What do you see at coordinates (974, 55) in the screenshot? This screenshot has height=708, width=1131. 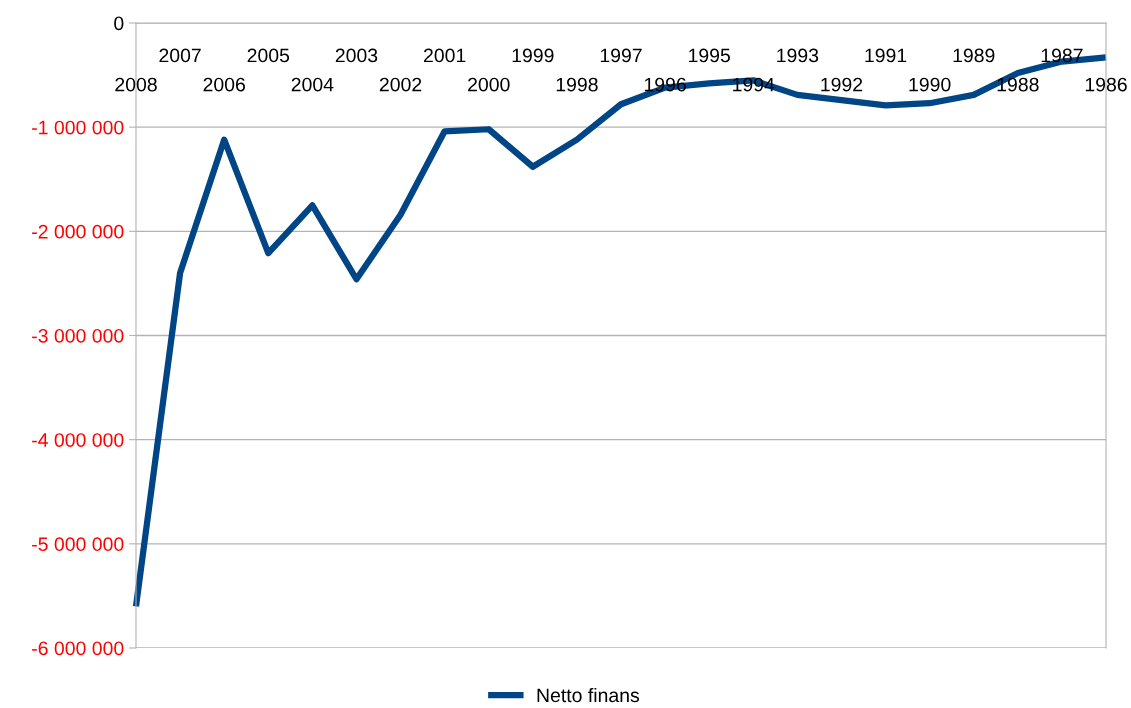 I see `x-tick-label: 1989` at bounding box center [974, 55].